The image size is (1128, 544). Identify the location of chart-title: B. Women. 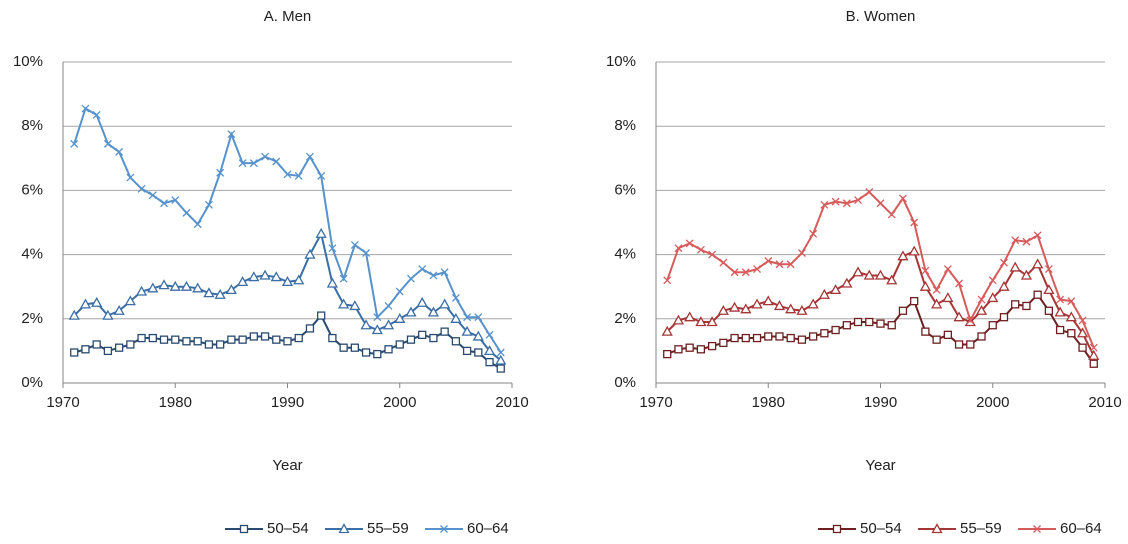
(881, 16).